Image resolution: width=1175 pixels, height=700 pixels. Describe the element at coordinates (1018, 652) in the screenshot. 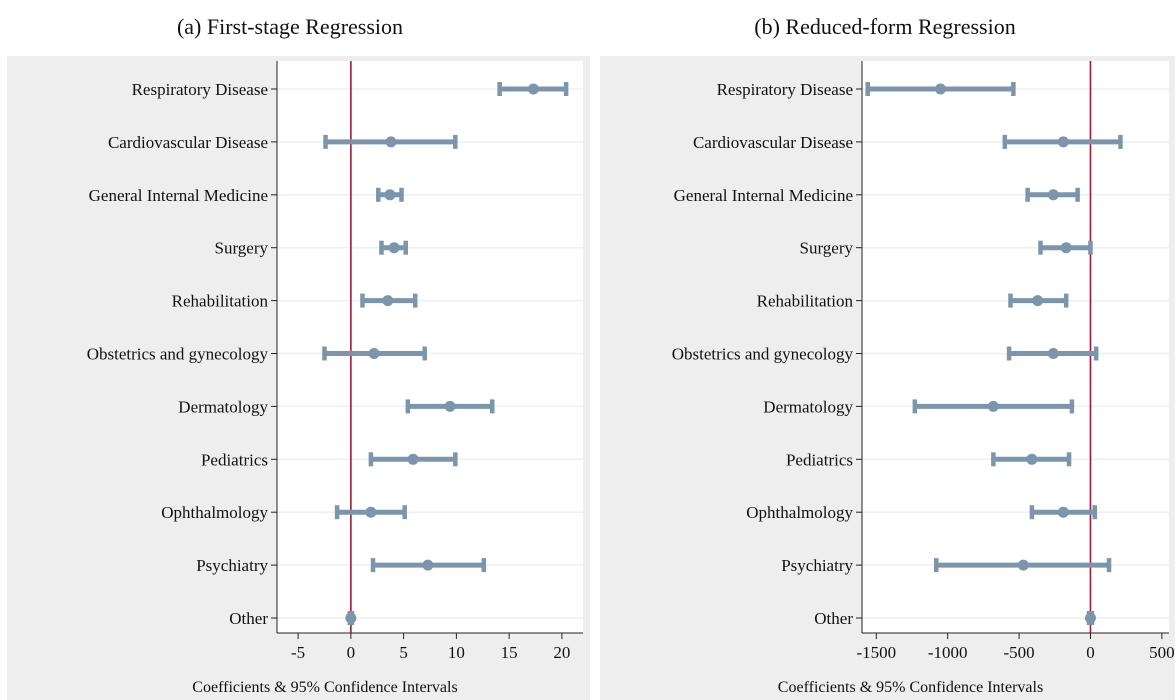

I see `x-tick-label: -500` at that location.